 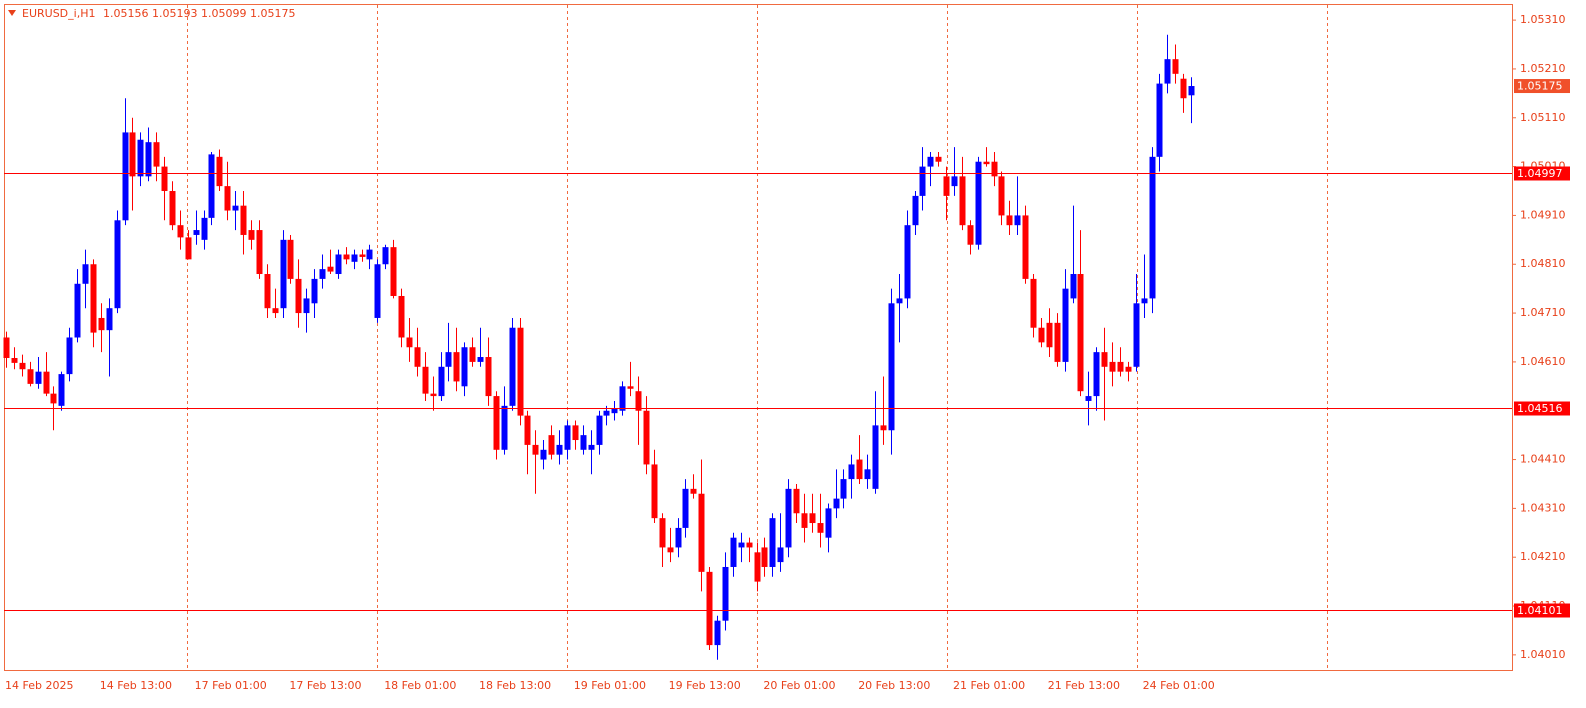 I want to click on current-price-tag, so click(x=1542, y=86).